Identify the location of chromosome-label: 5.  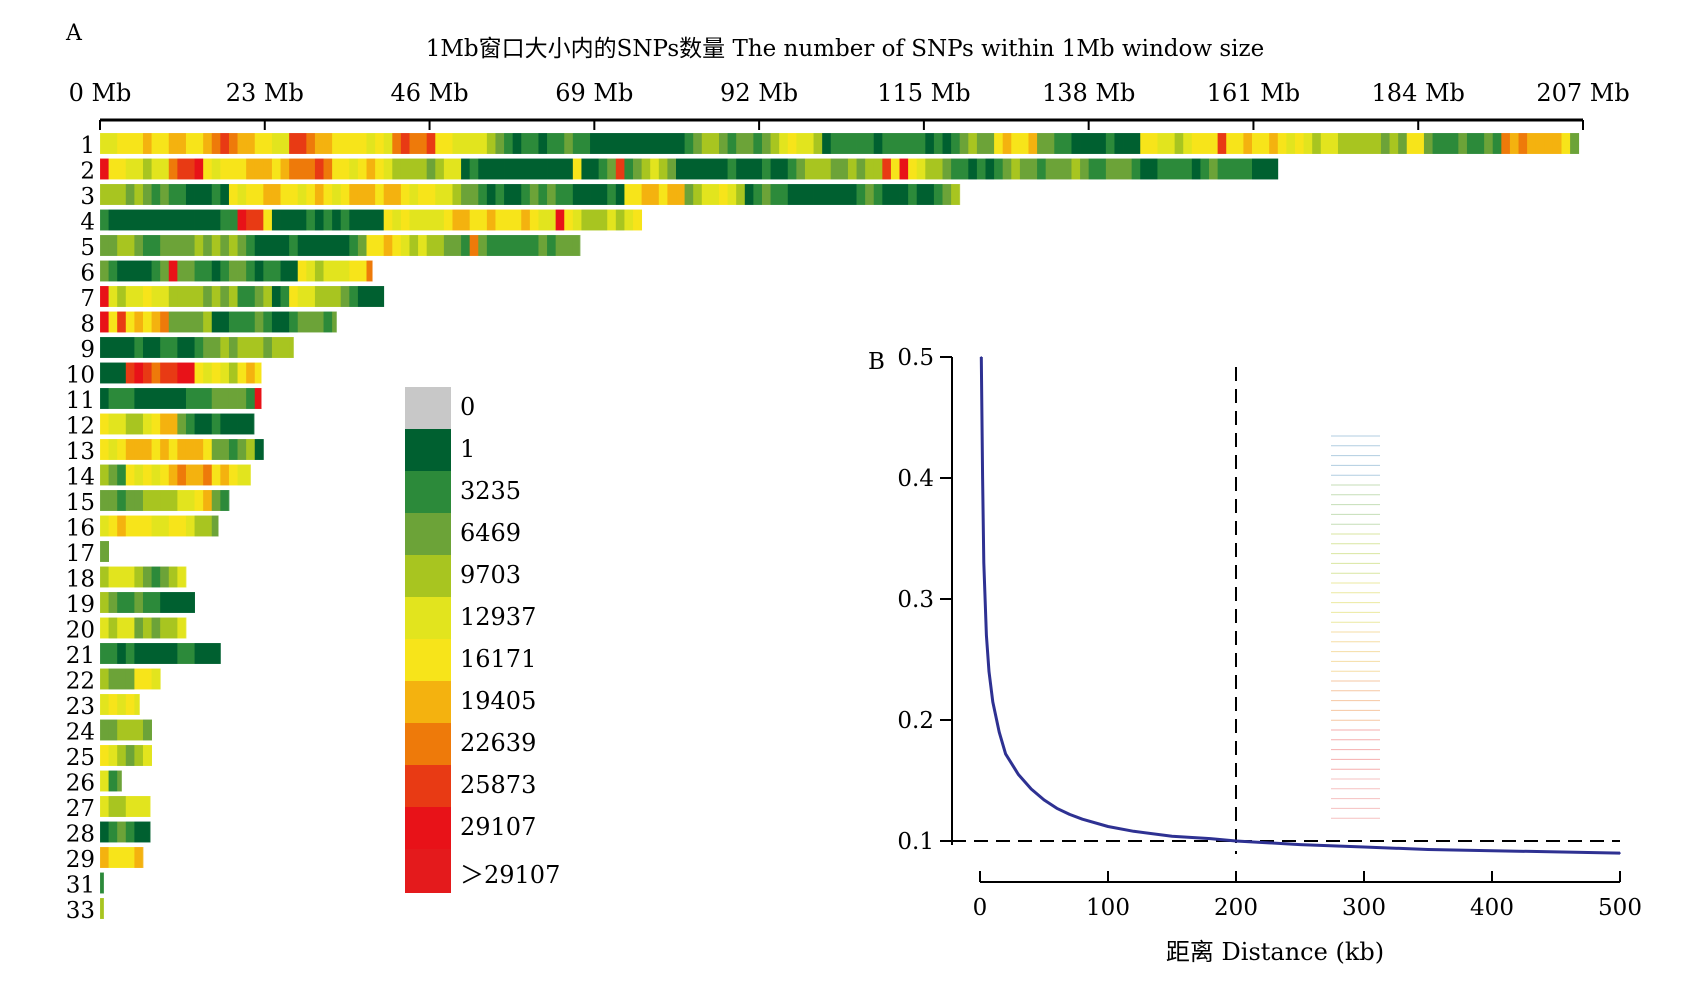
(87, 248).